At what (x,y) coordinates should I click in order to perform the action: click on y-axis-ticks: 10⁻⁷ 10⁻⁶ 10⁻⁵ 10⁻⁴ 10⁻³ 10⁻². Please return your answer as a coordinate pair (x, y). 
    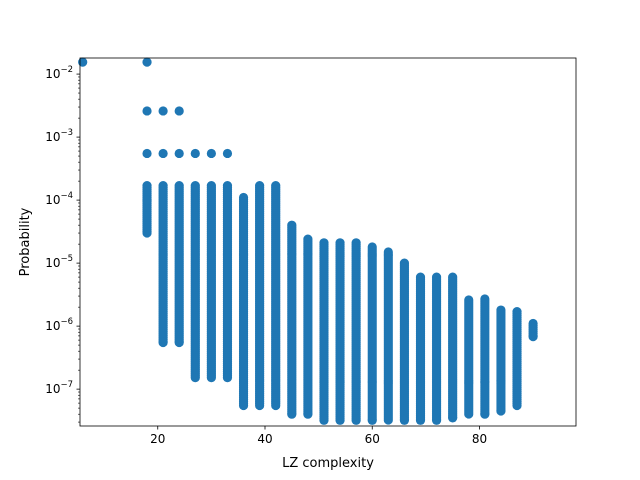
    Looking at the image, I should click on (62, 244).